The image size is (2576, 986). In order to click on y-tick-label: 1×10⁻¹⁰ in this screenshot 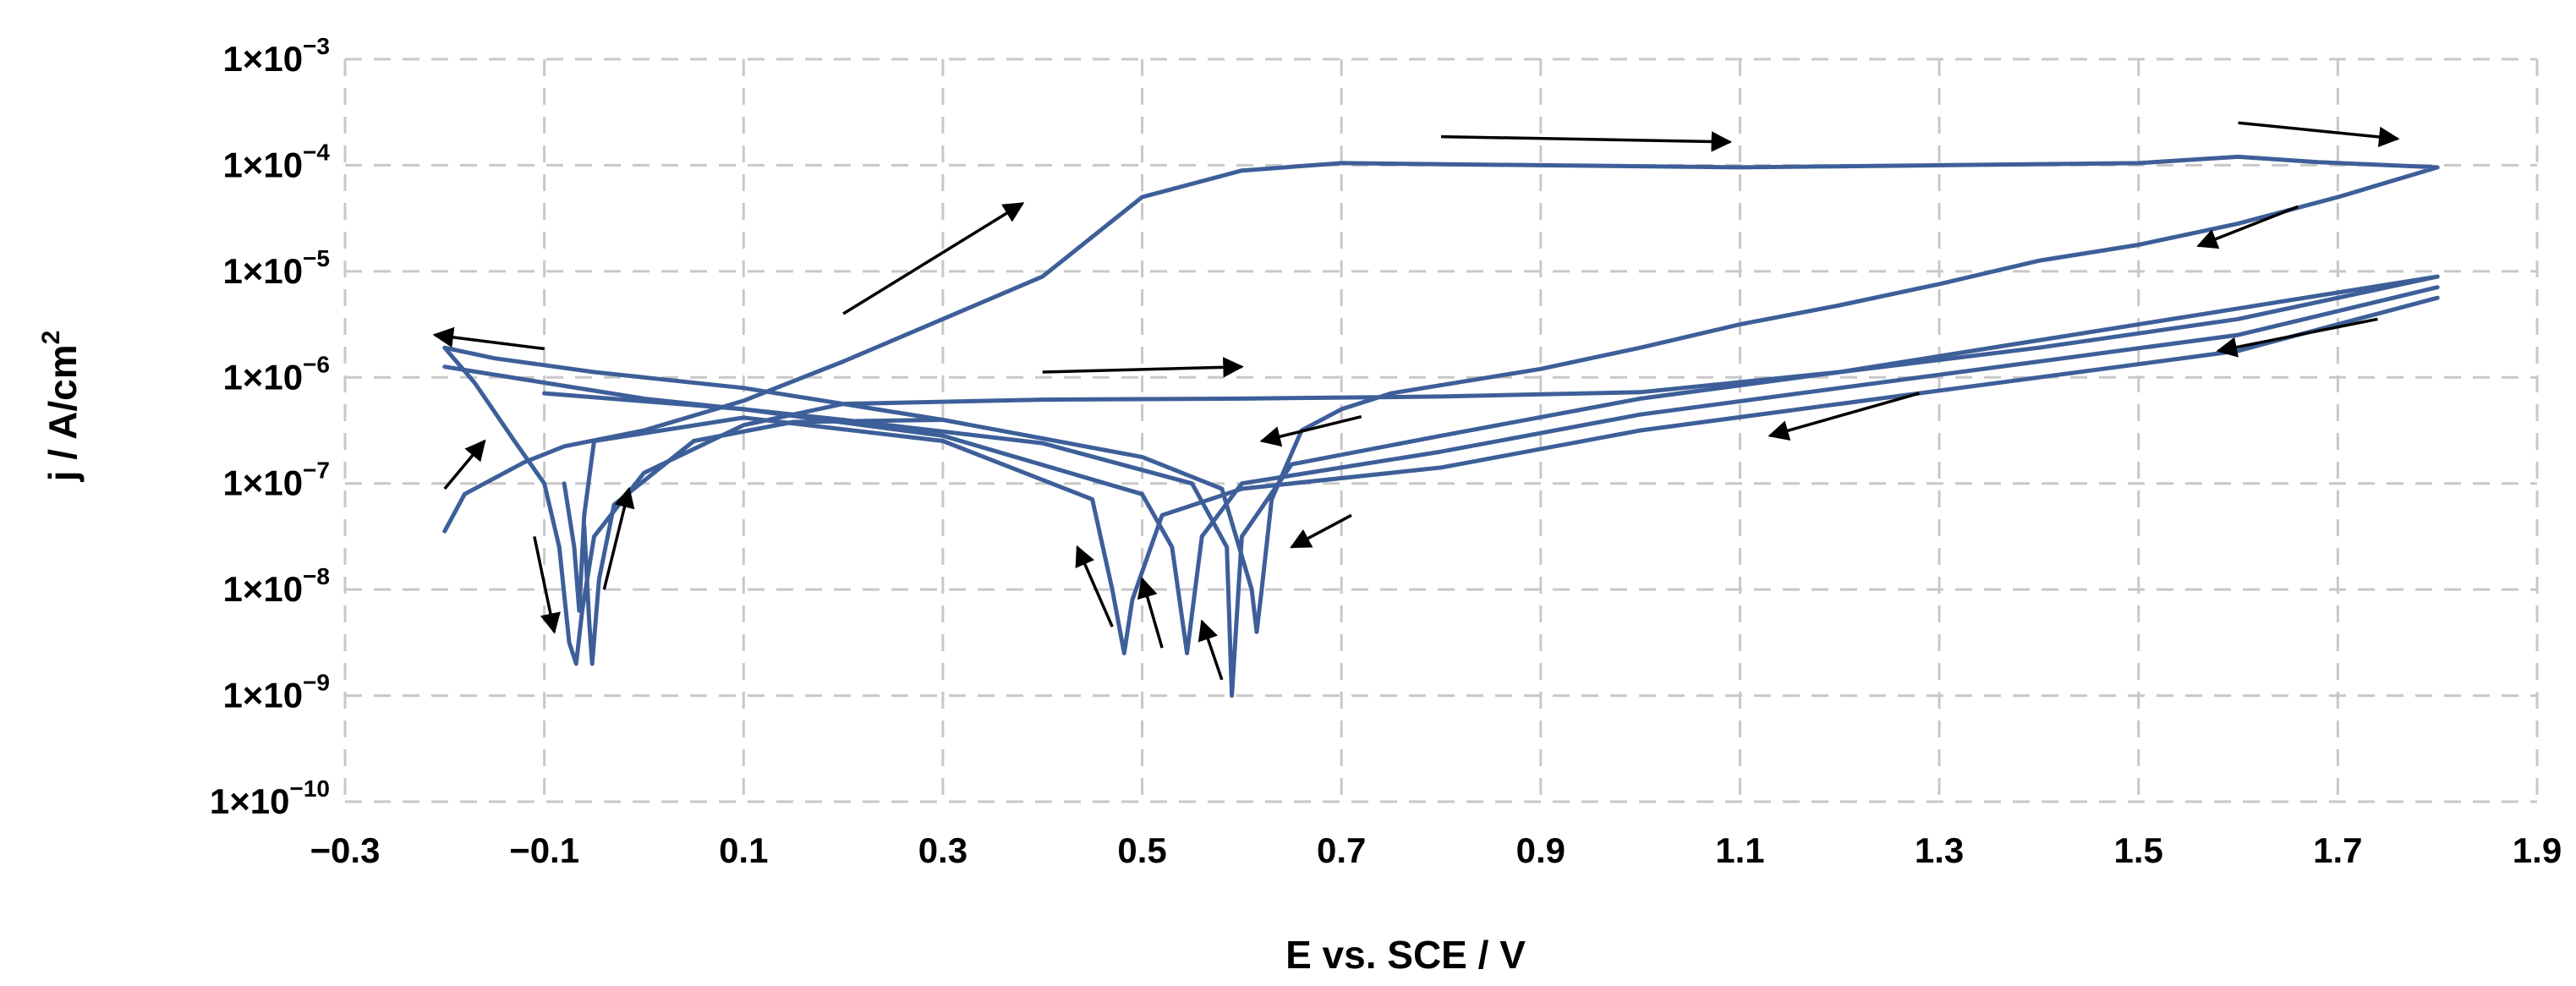, I will do `click(270, 798)`.